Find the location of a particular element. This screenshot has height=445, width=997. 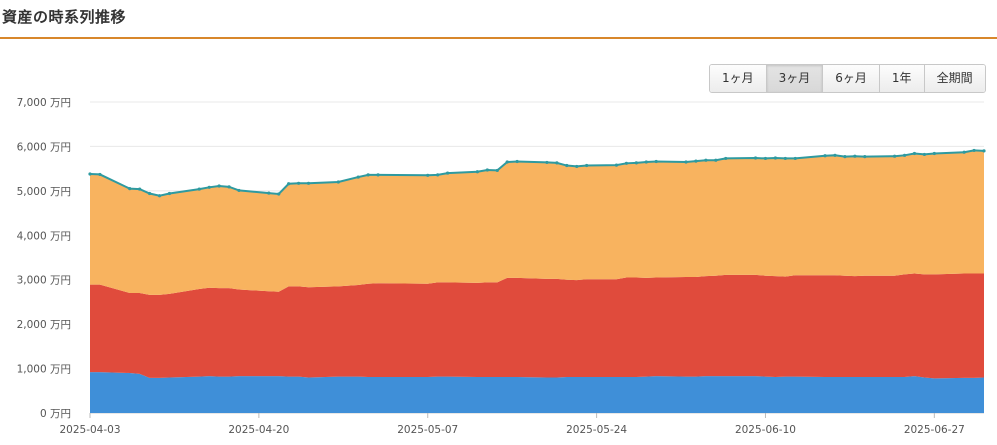

y-tick-label: 3,000 万円 is located at coordinates (44, 281).